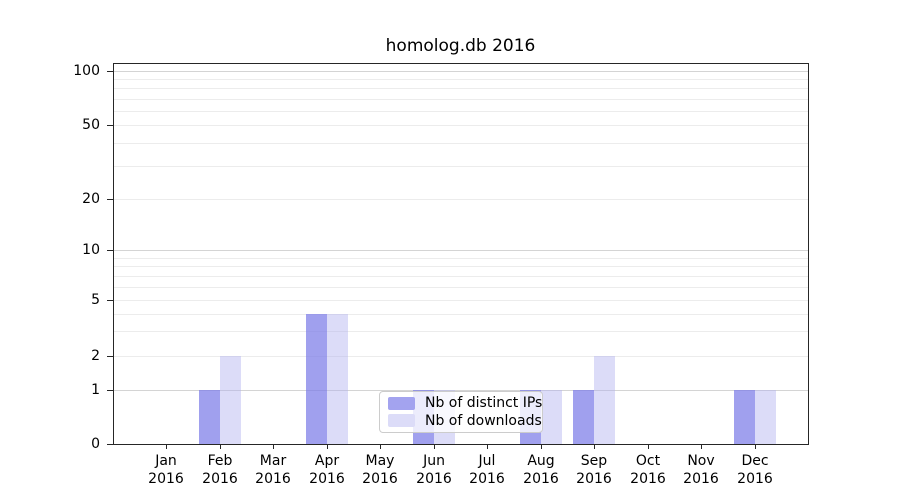  What do you see at coordinates (461, 125) in the screenshot?
I see `major-gridline-y50` at bounding box center [461, 125].